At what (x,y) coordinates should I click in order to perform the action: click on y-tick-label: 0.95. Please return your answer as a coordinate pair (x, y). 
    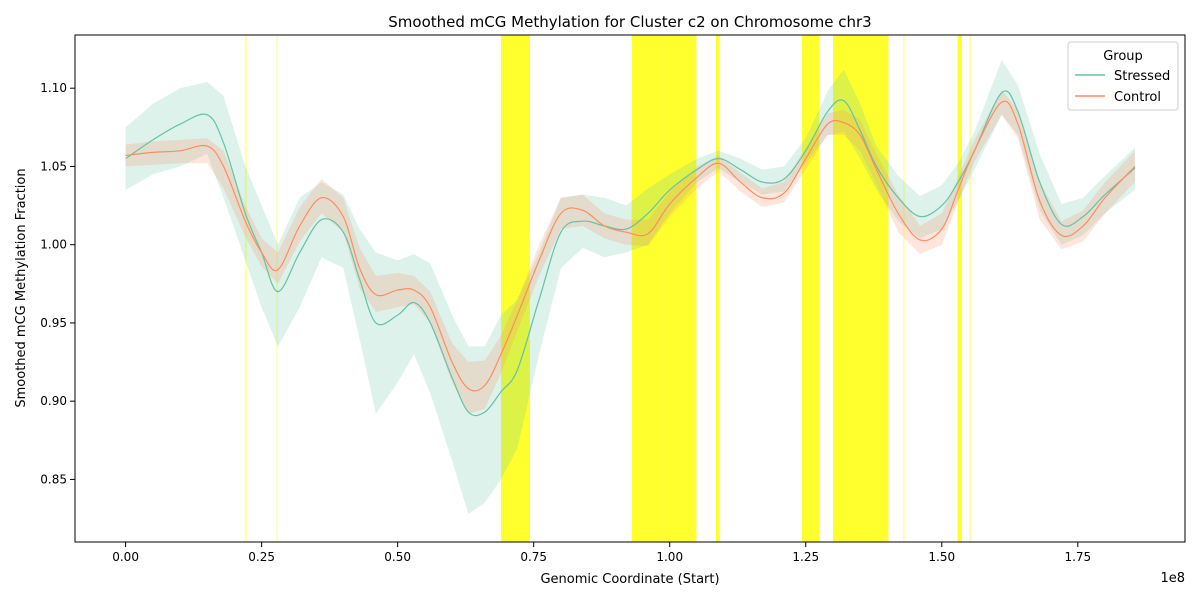
    Looking at the image, I should click on (53, 323).